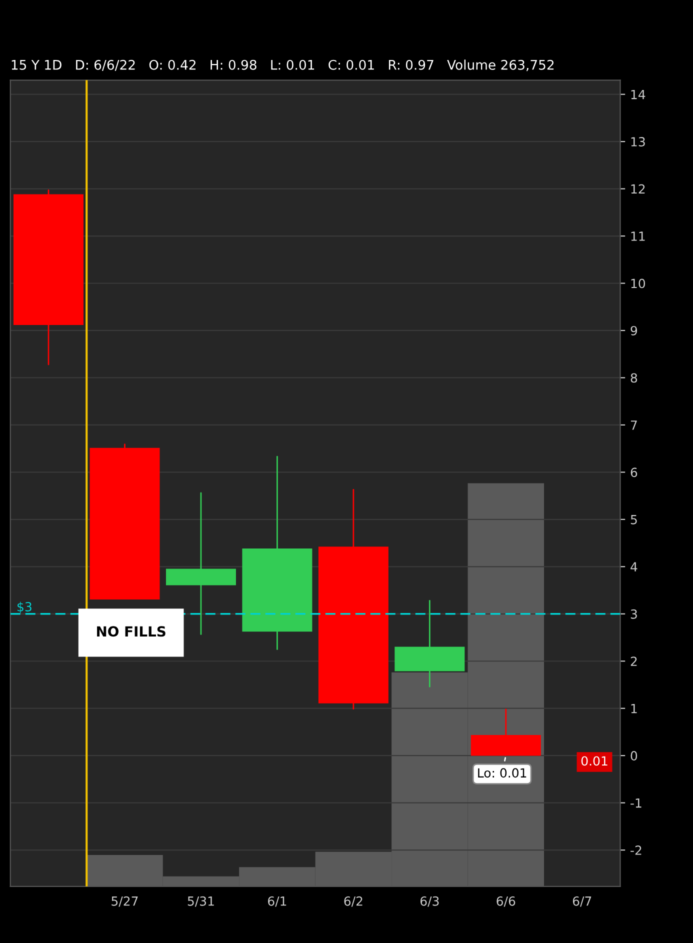 Image resolution: width=693 pixels, height=943 pixels. What do you see at coordinates (594, 761) in the screenshot?
I see `annotation: 0.01` at bounding box center [594, 761].